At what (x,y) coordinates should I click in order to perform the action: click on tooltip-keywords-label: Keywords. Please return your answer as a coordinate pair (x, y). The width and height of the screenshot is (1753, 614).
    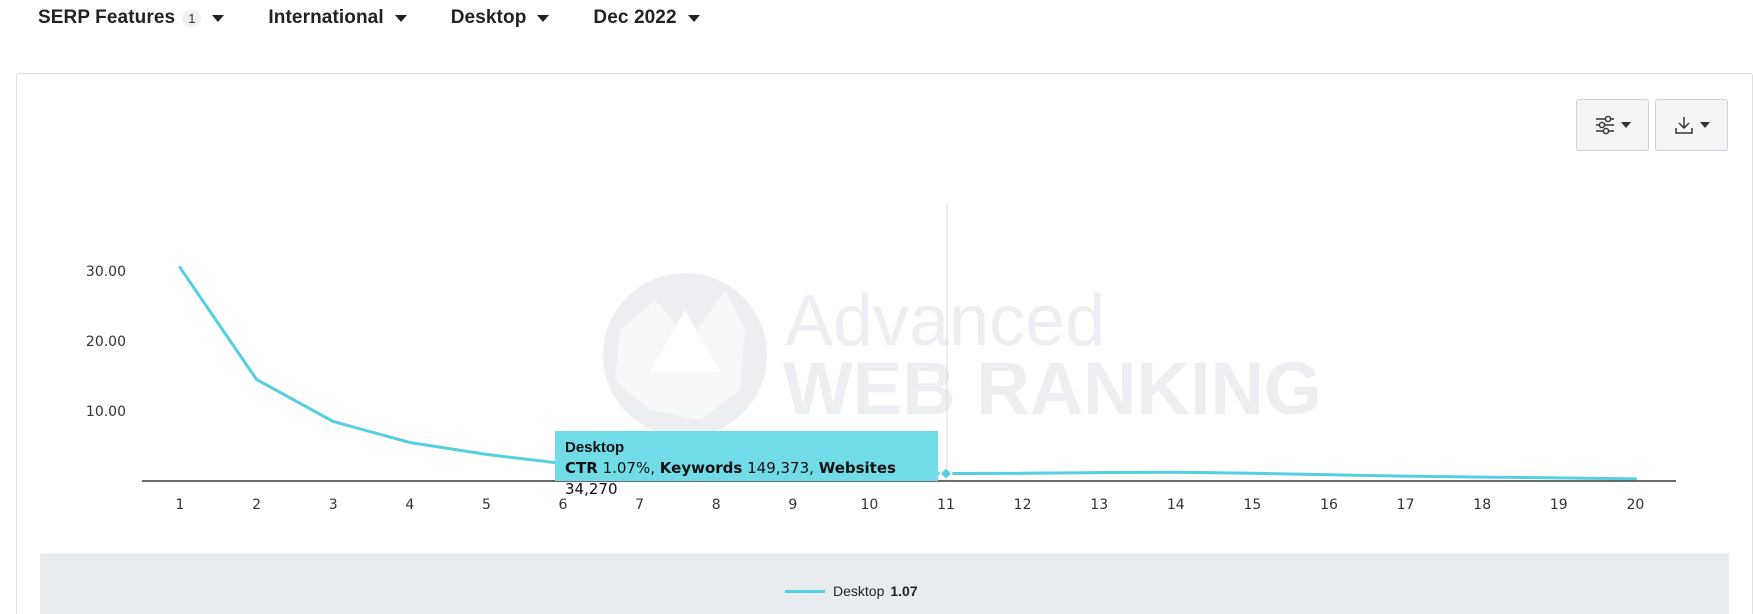
    Looking at the image, I should click on (701, 468).